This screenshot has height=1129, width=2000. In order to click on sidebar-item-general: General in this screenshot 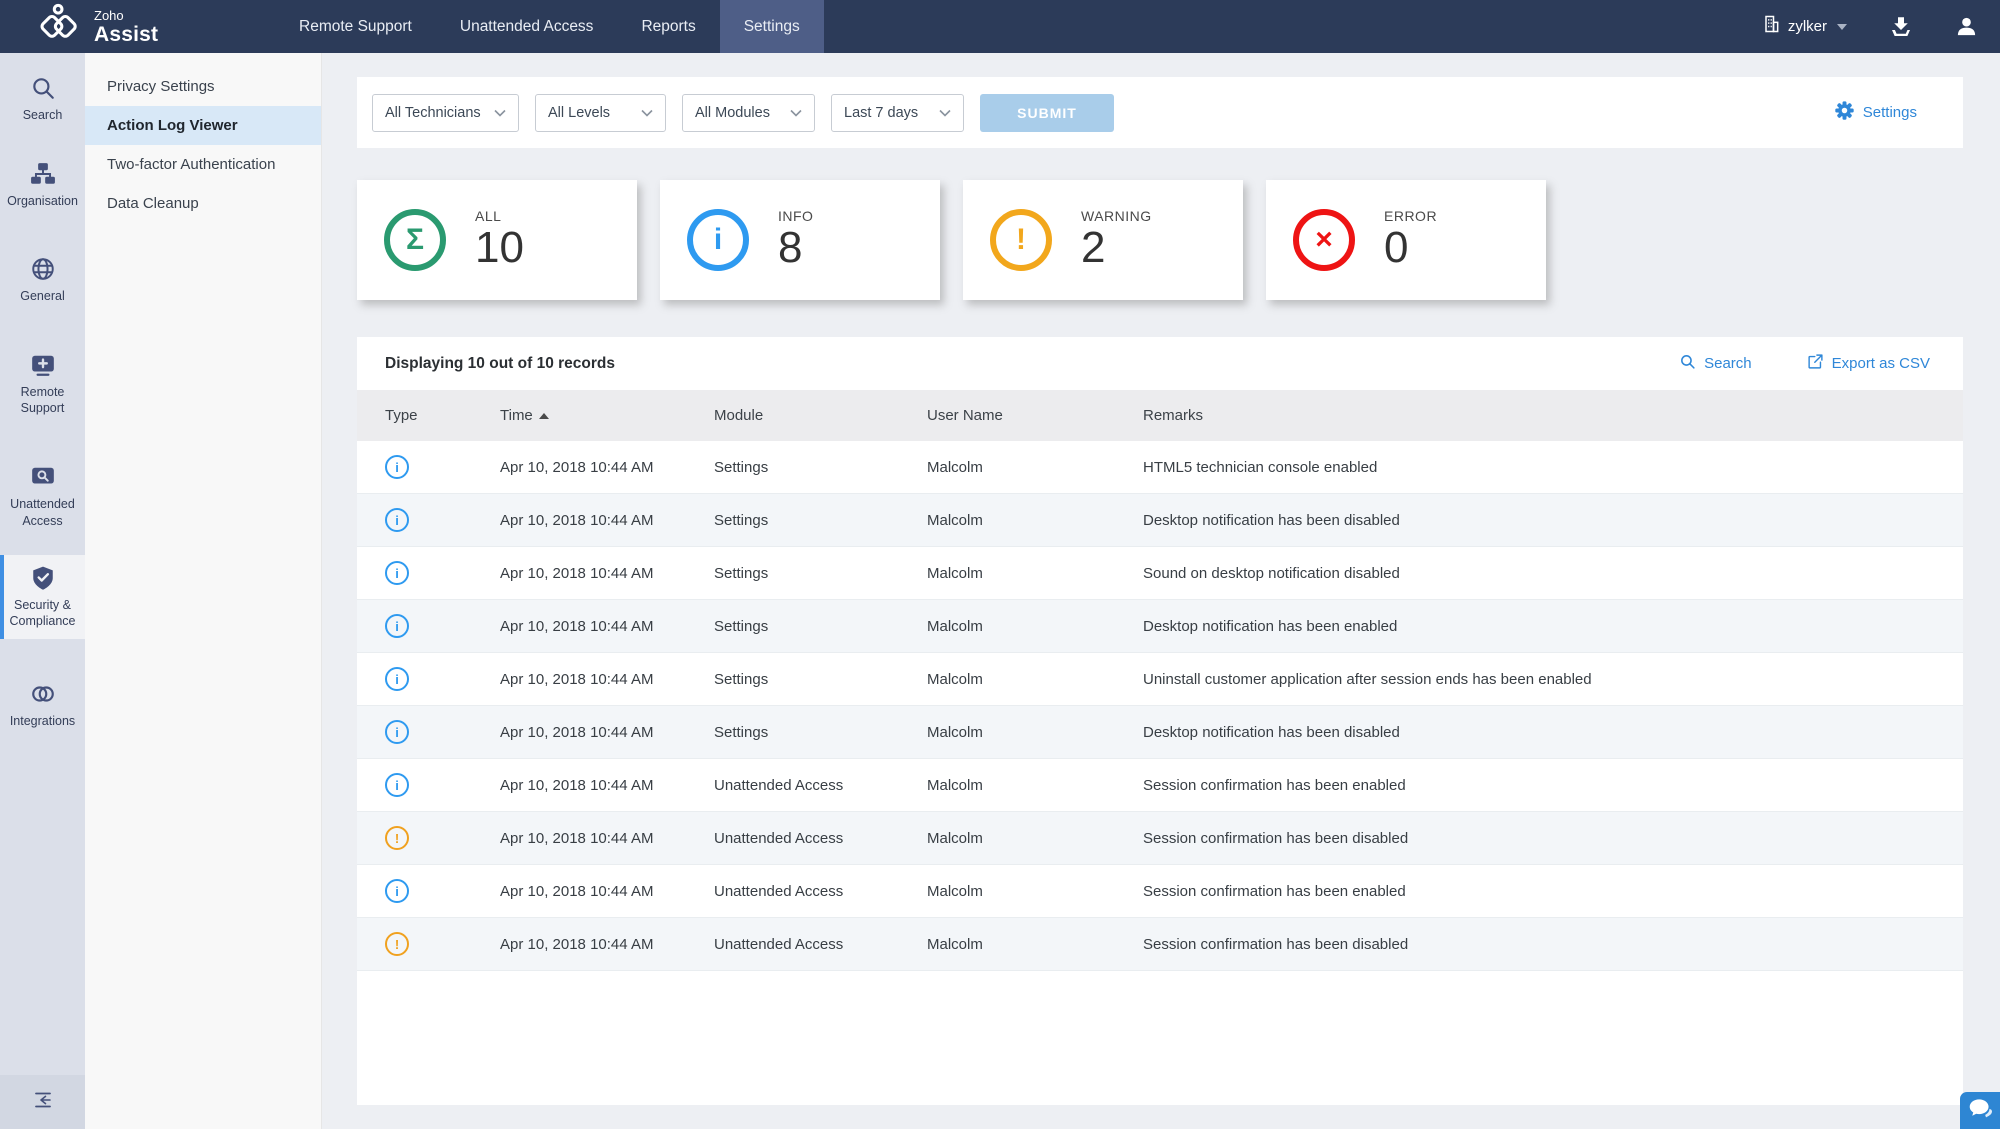, I will do `click(42, 280)`.